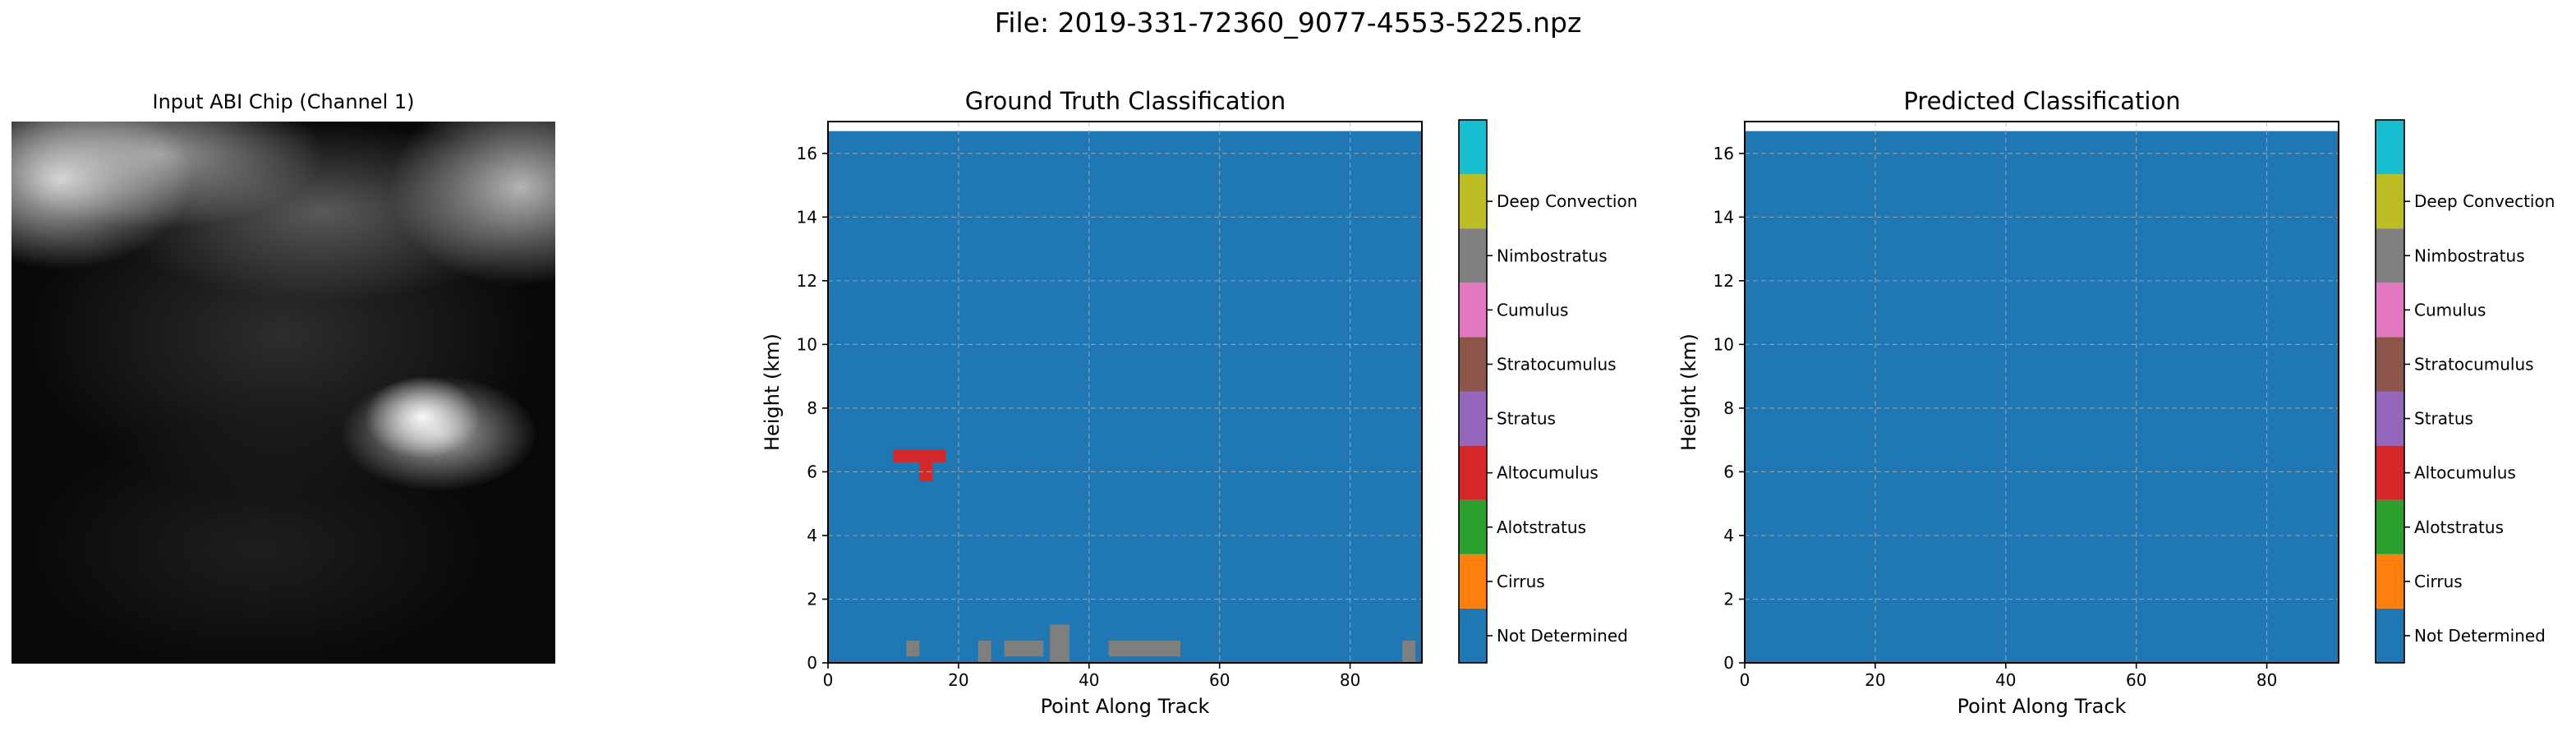 The height and width of the screenshot is (731, 2576). I want to click on gt-y-tick-label: 0, so click(812, 663).